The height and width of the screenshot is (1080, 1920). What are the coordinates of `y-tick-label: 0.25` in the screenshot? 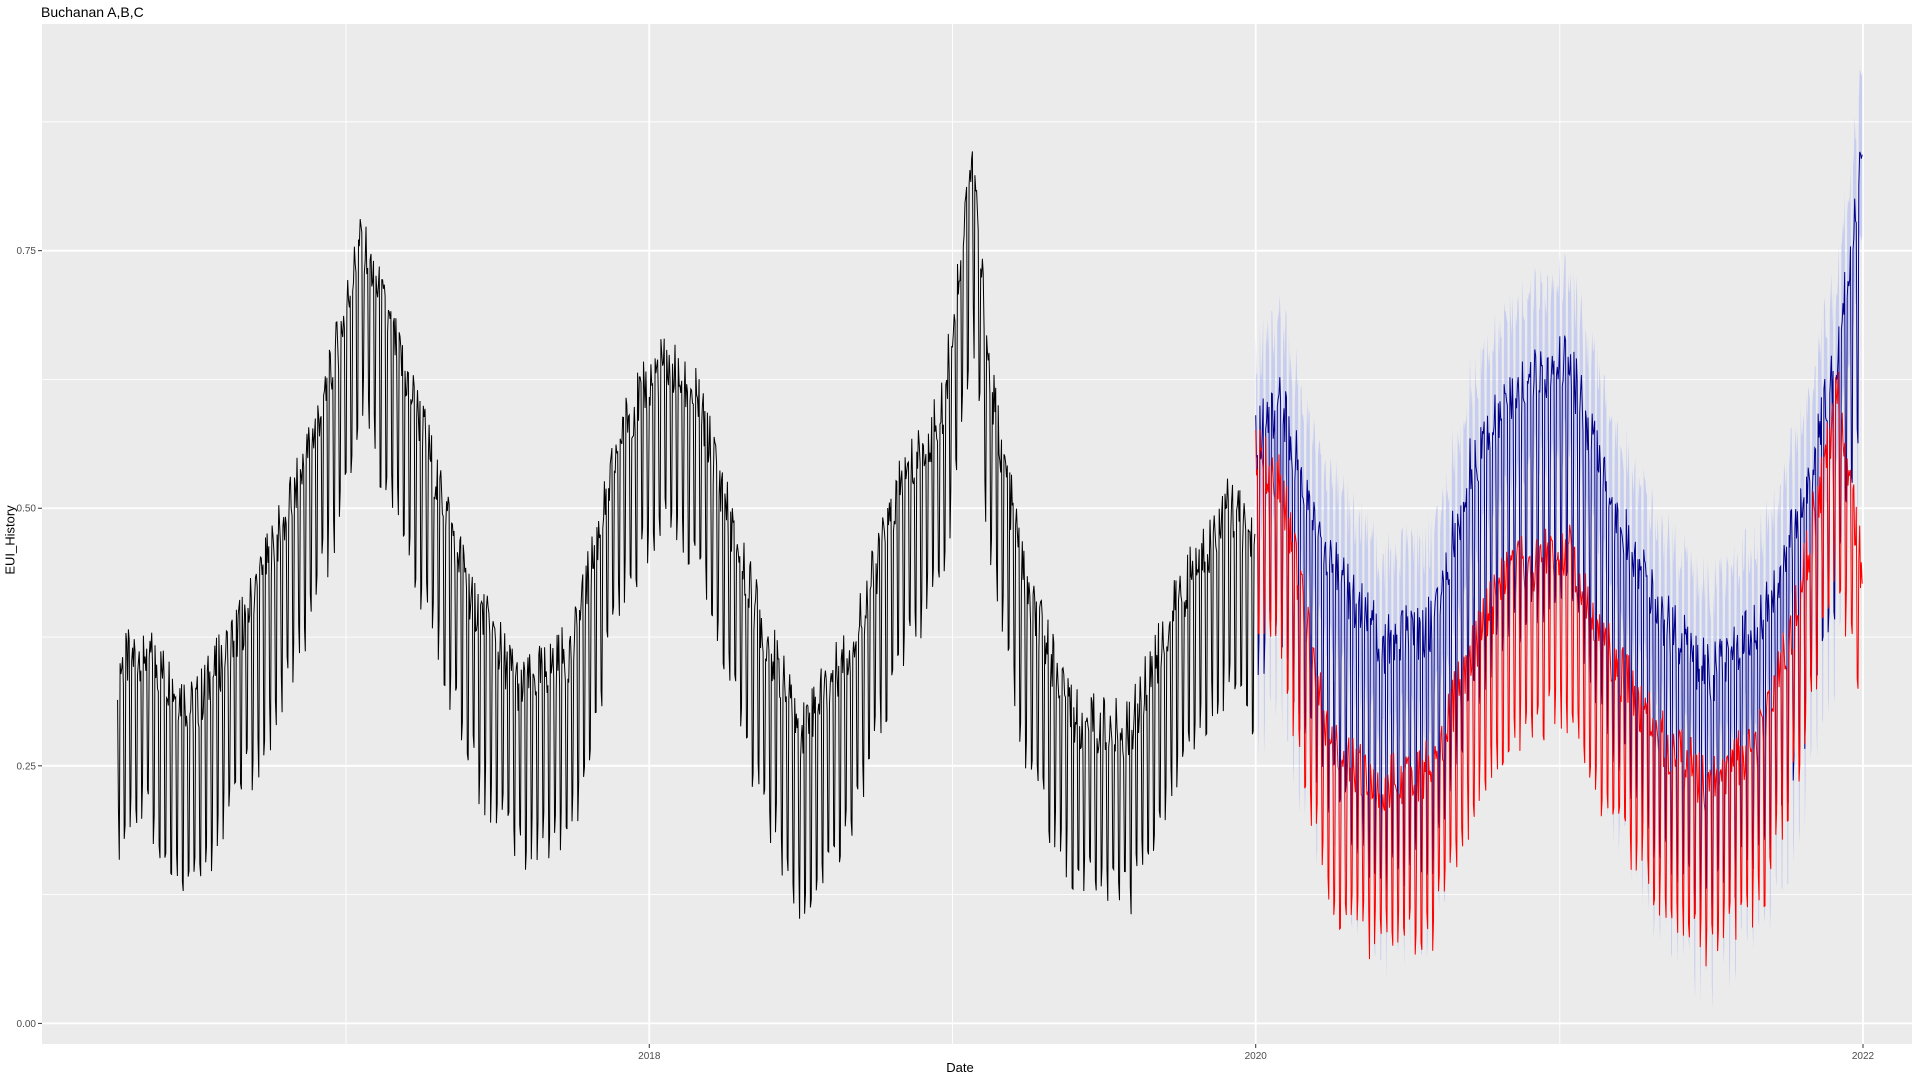 It's located at (27, 766).